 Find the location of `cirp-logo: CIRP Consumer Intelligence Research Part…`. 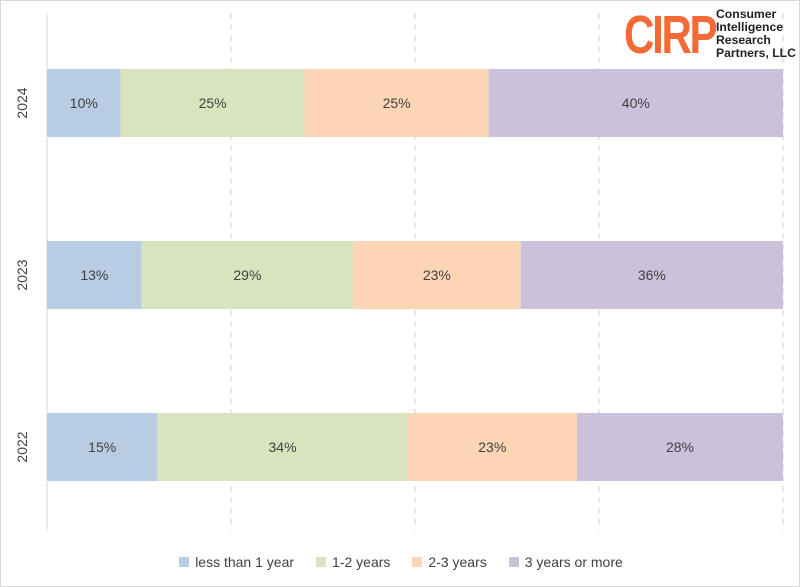

cirp-logo: CIRP Consumer Intelligence Research Part… is located at coordinates (710, 35).